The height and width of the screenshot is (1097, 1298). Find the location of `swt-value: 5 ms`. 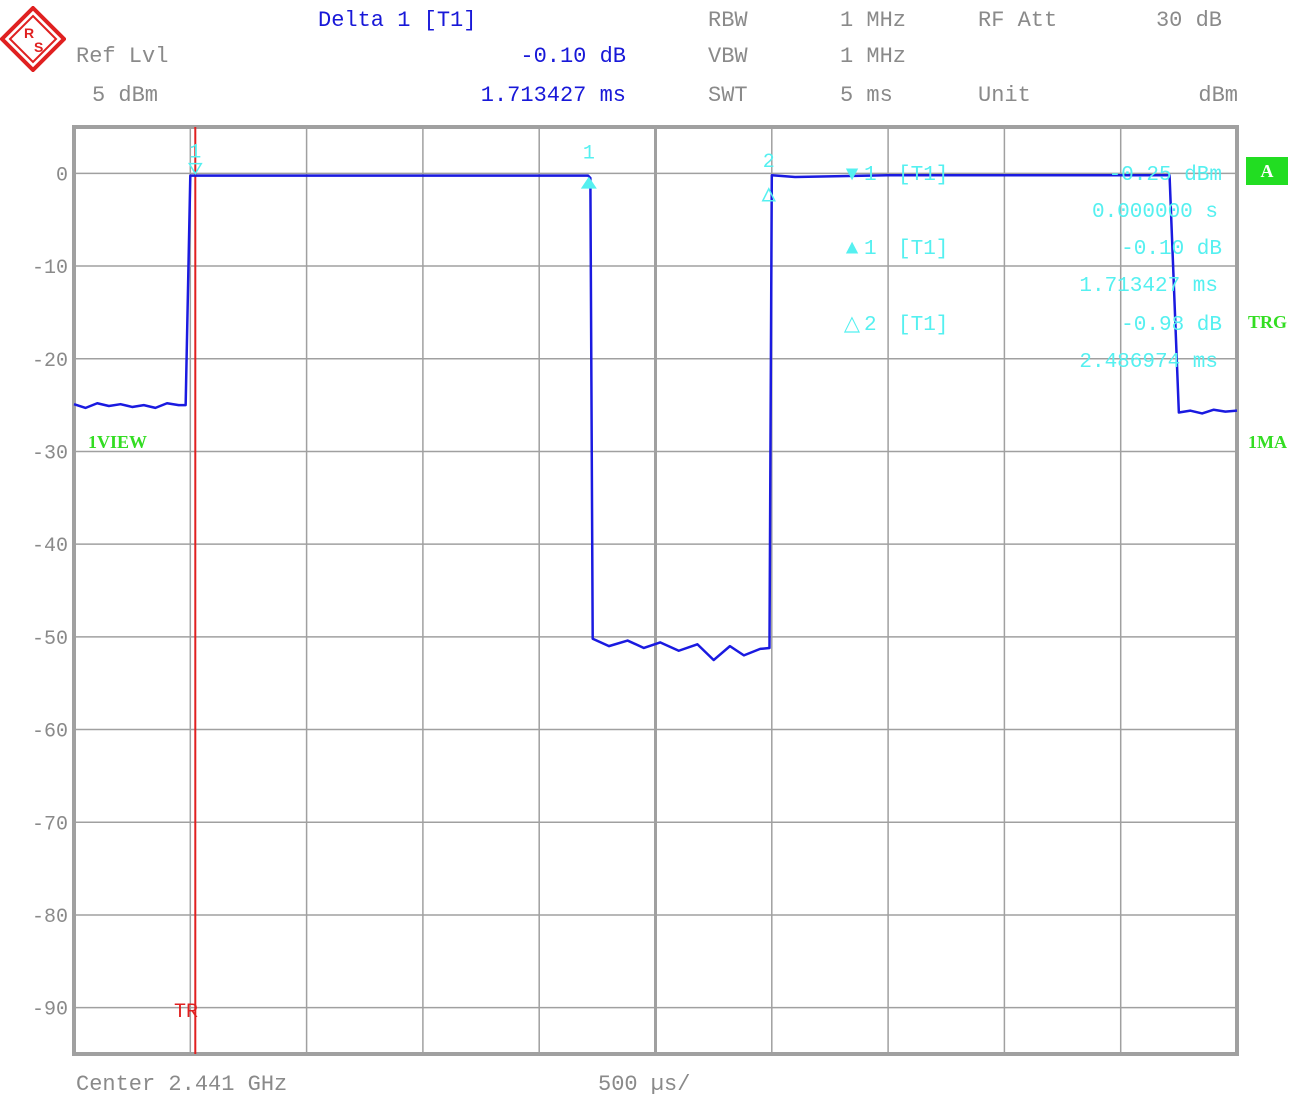

swt-value: 5 ms is located at coordinates (866, 95).